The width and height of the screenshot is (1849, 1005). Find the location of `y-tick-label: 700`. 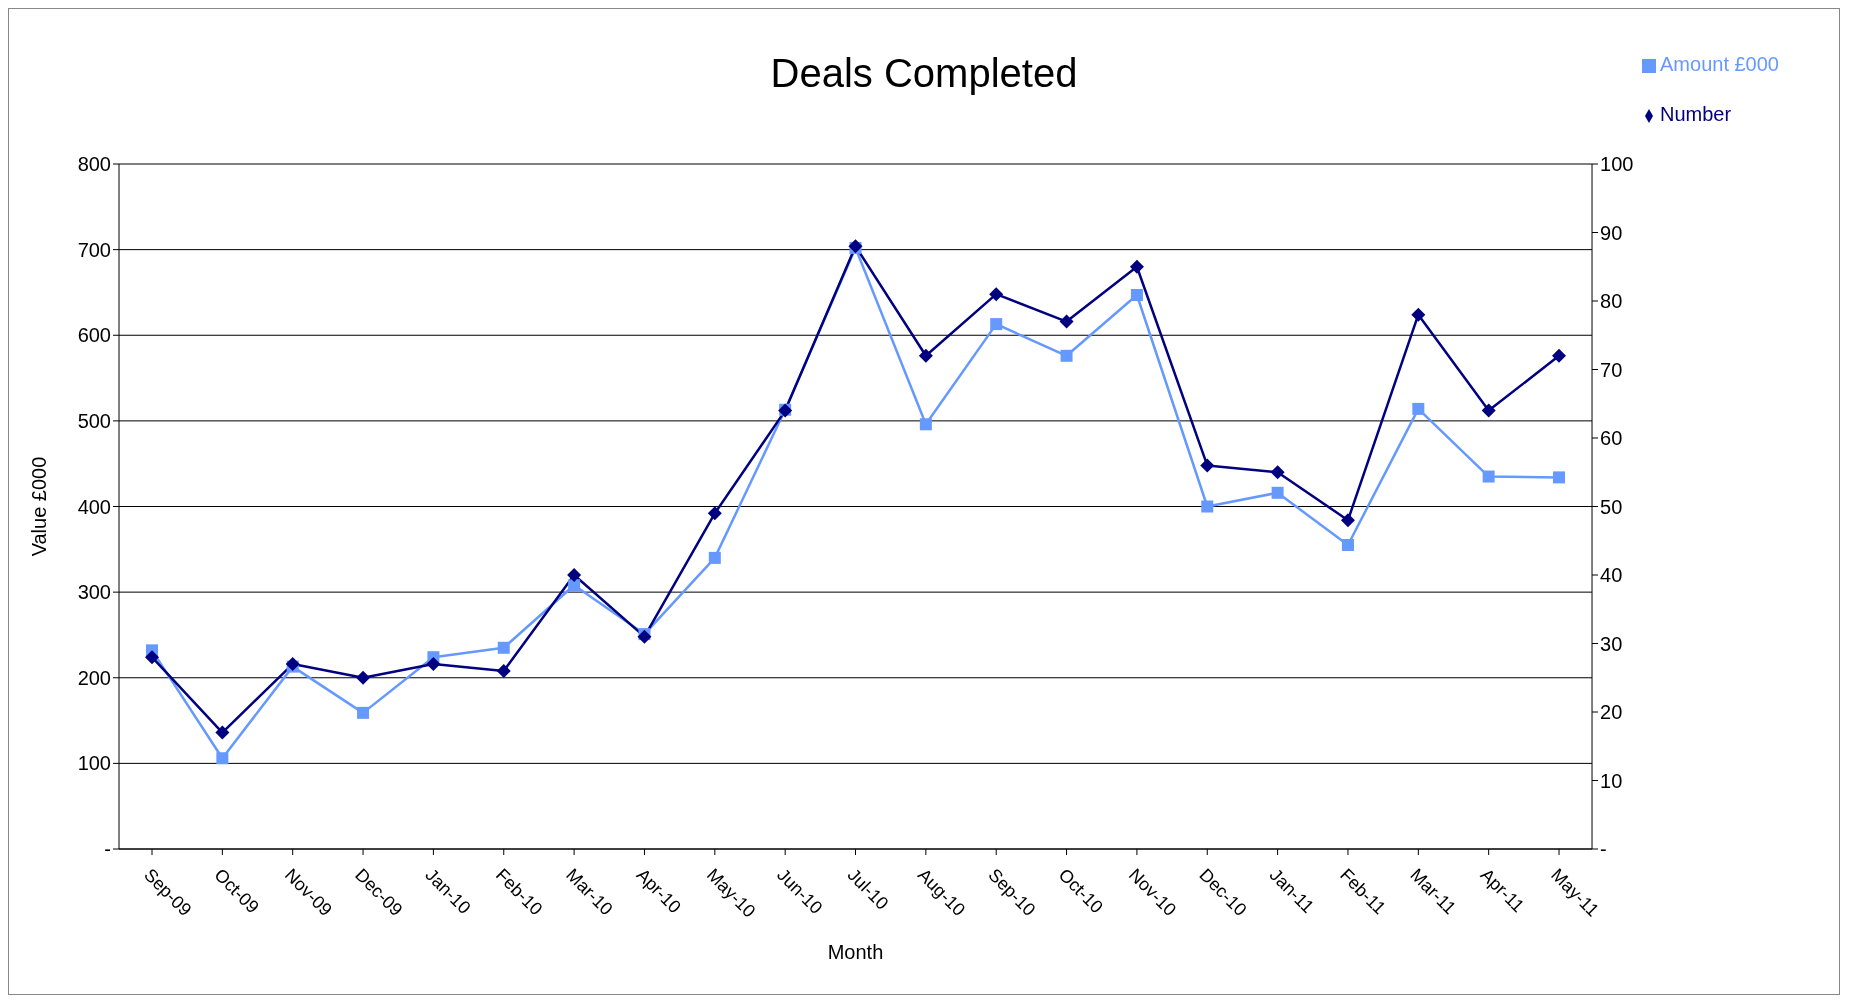

y-tick-label: 700 is located at coordinates (94, 249).